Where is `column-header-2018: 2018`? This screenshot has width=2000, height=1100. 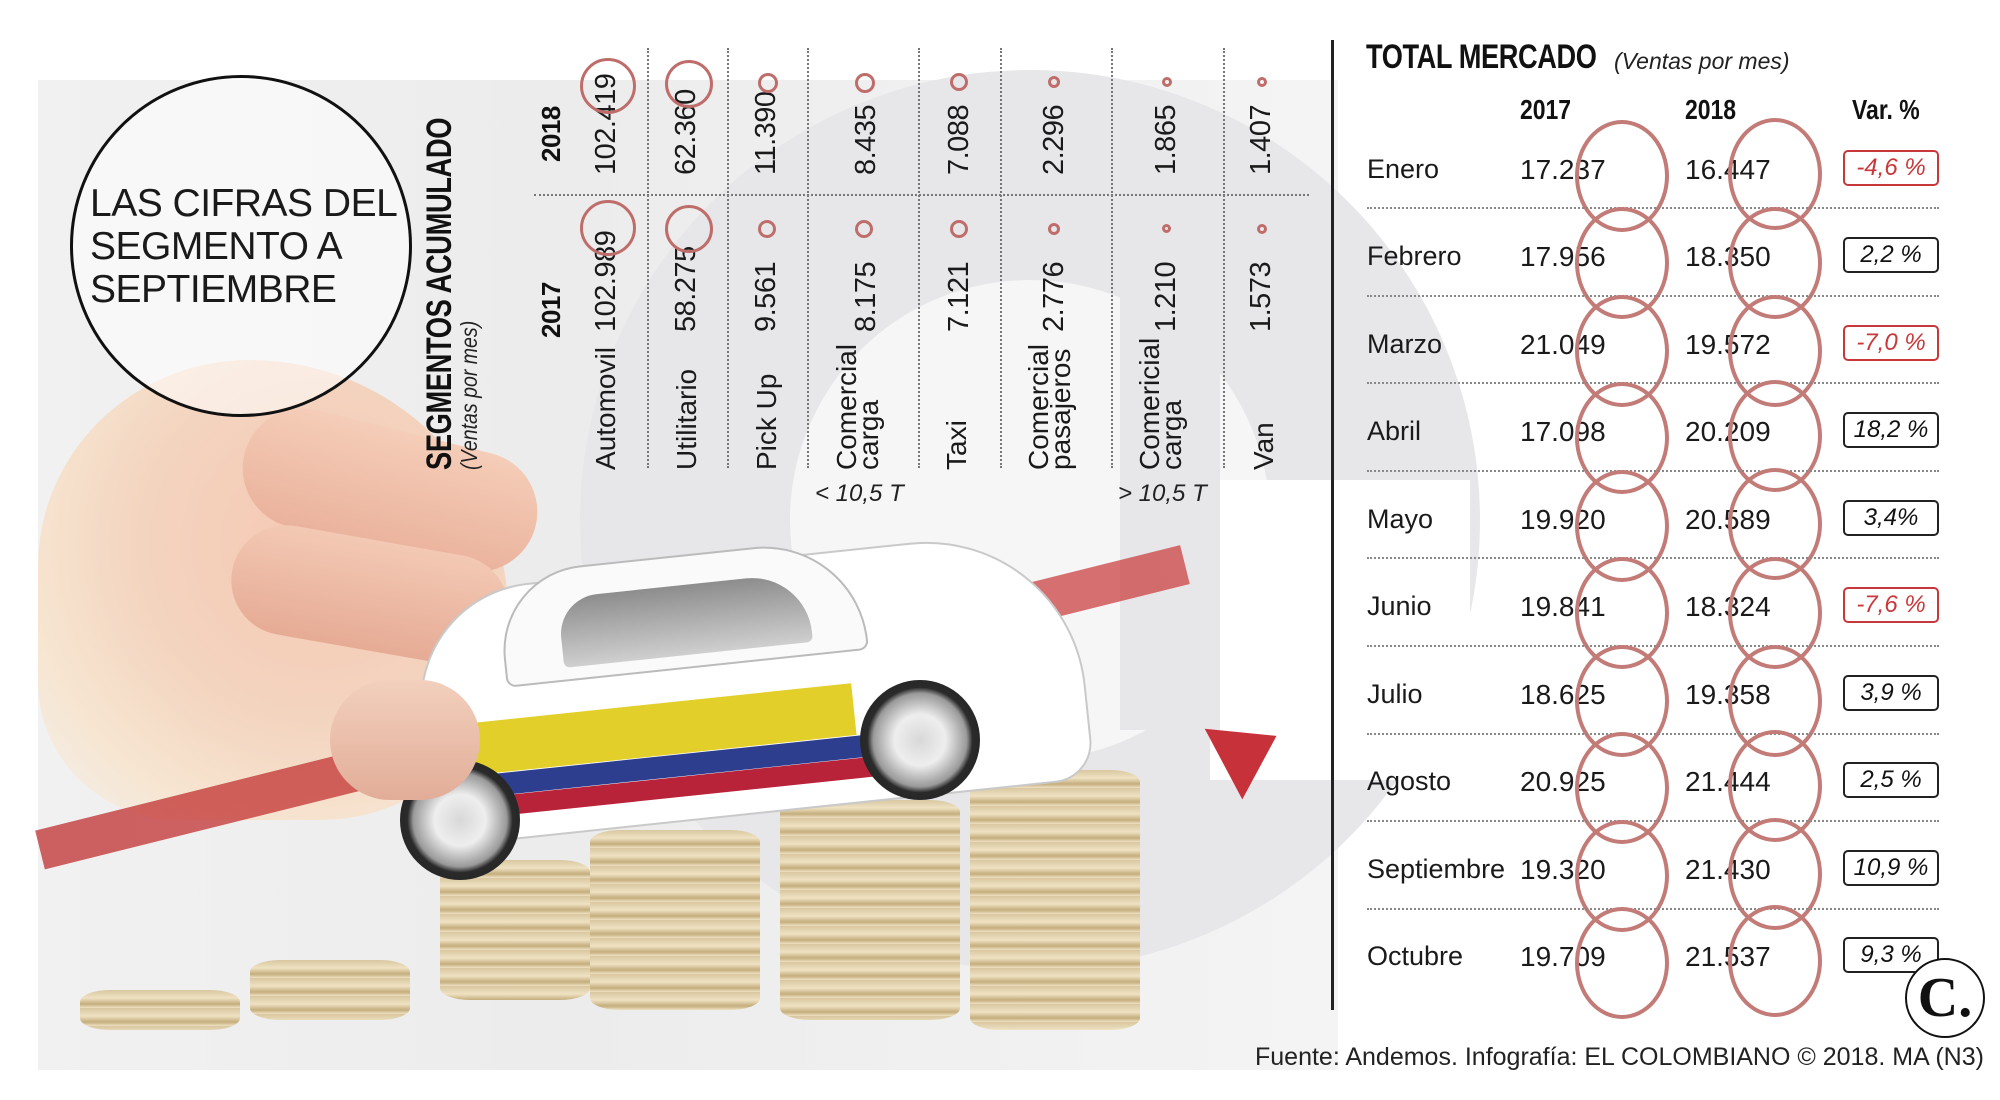
column-header-2018: 2018 is located at coordinates (1711, 109).